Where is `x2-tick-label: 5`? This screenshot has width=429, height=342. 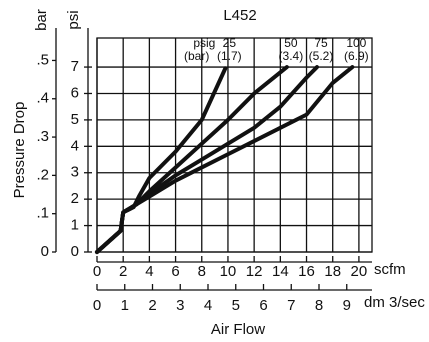
x2-tick-label: 5 is located at coordinates (236, 305).